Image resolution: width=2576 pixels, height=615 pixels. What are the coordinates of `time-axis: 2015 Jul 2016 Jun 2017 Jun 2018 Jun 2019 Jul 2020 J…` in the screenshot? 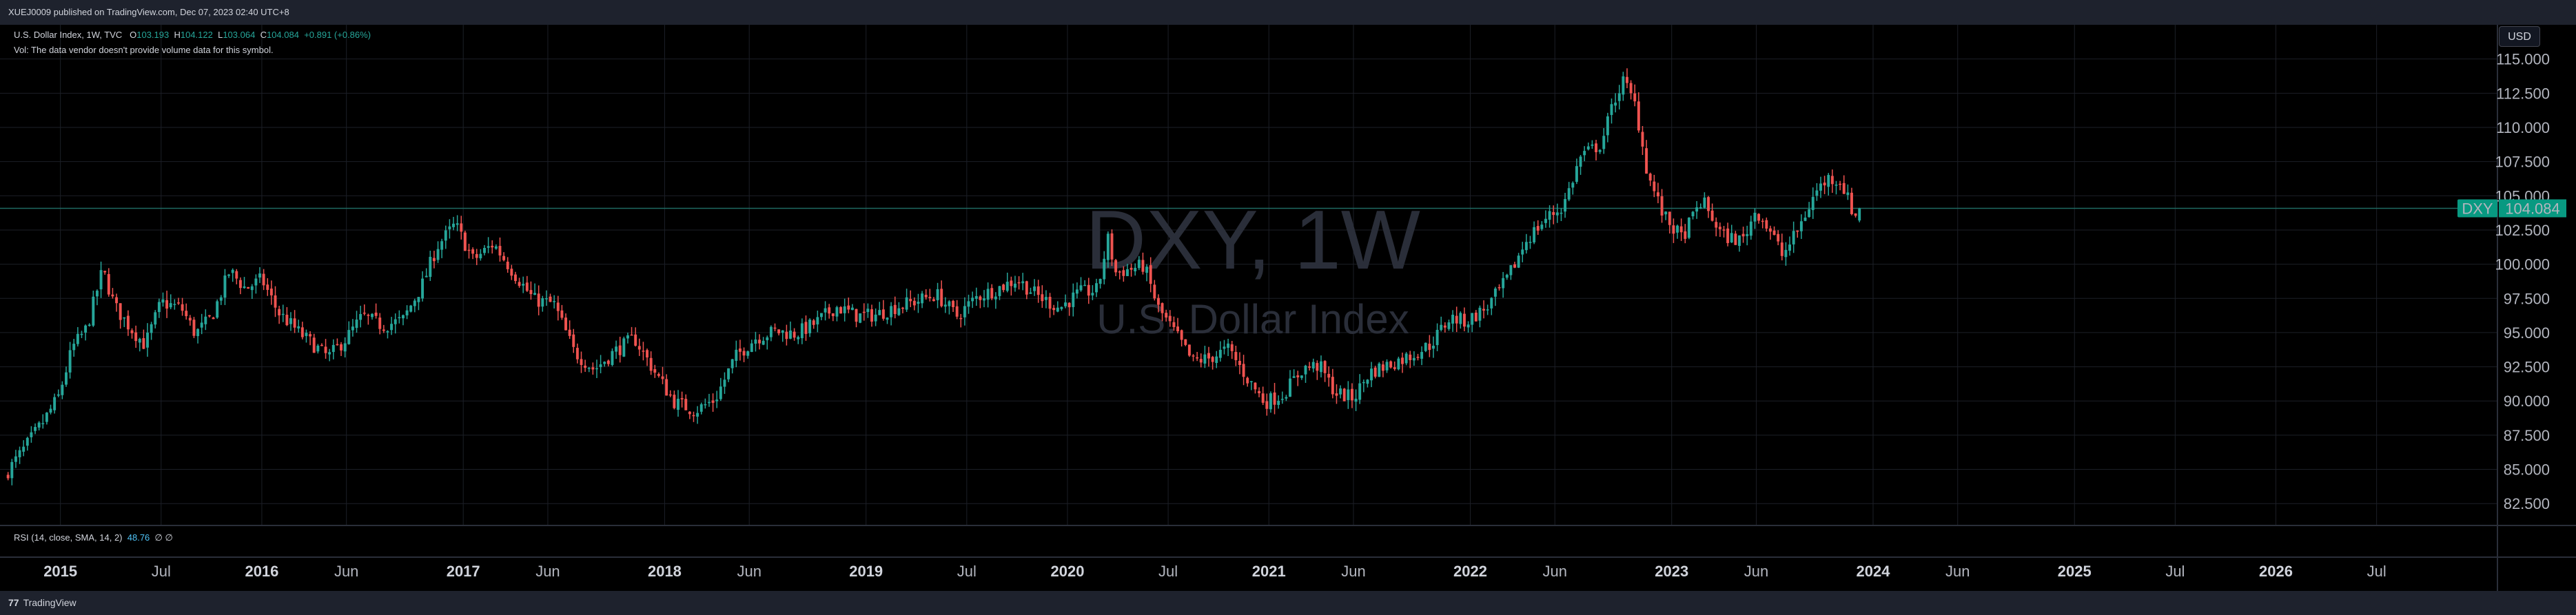 It's located at (1214, 571).